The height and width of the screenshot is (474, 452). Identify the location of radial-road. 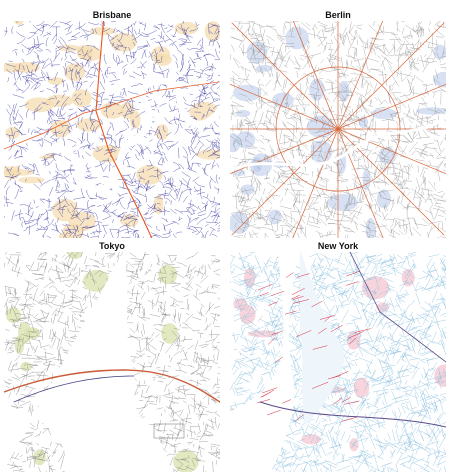
(284, 151).